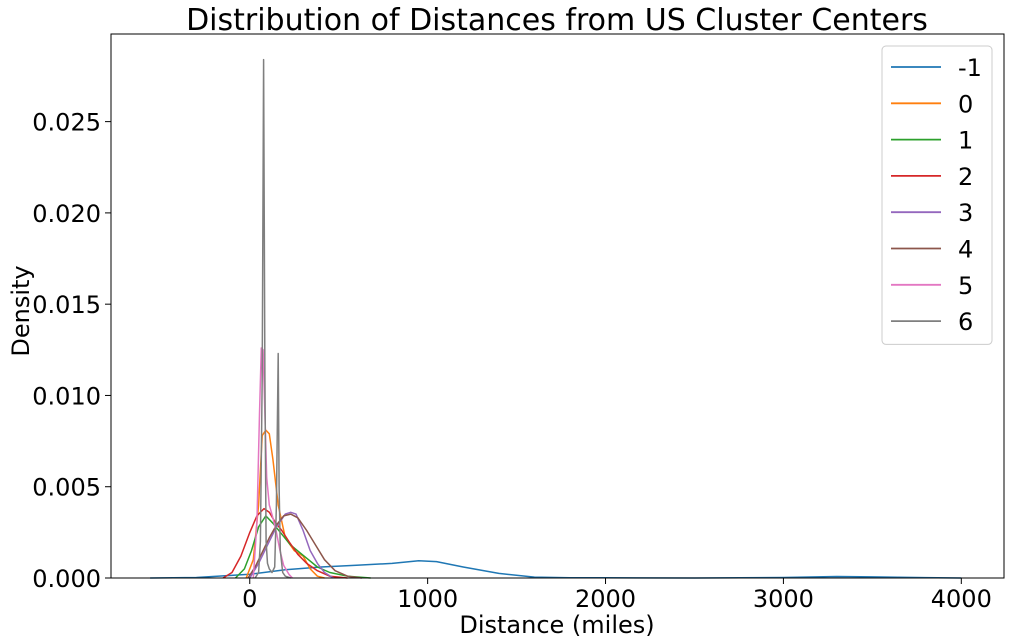 The height and width of the screenshot is (644, 1010). I want to click on legend-label-3: 2, so click(965, 177).